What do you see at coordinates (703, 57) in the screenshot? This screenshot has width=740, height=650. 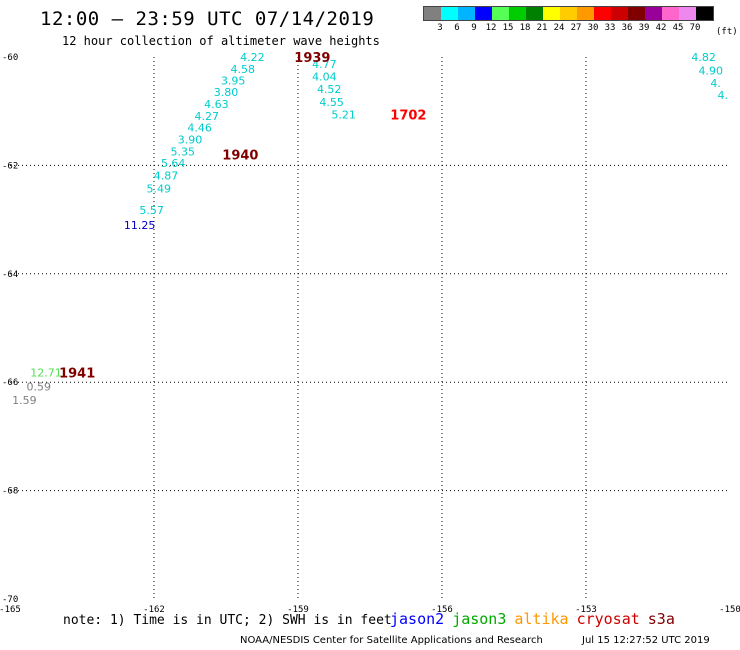 I see `wave-height-label: 4.82` at bounding box center [703, 57].